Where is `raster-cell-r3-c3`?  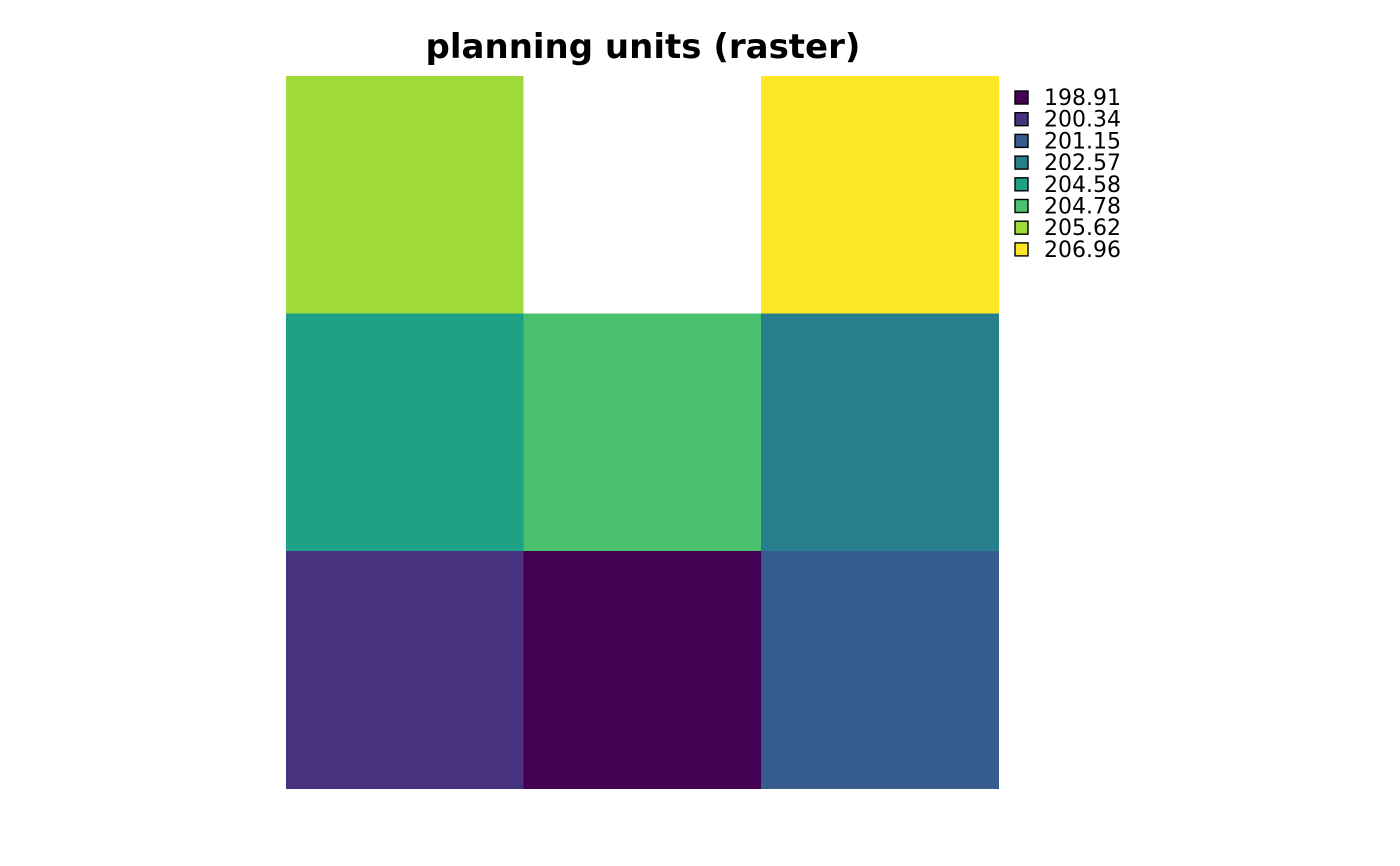
raster-cell-r3-c3 is located at coordinates (880, 670).